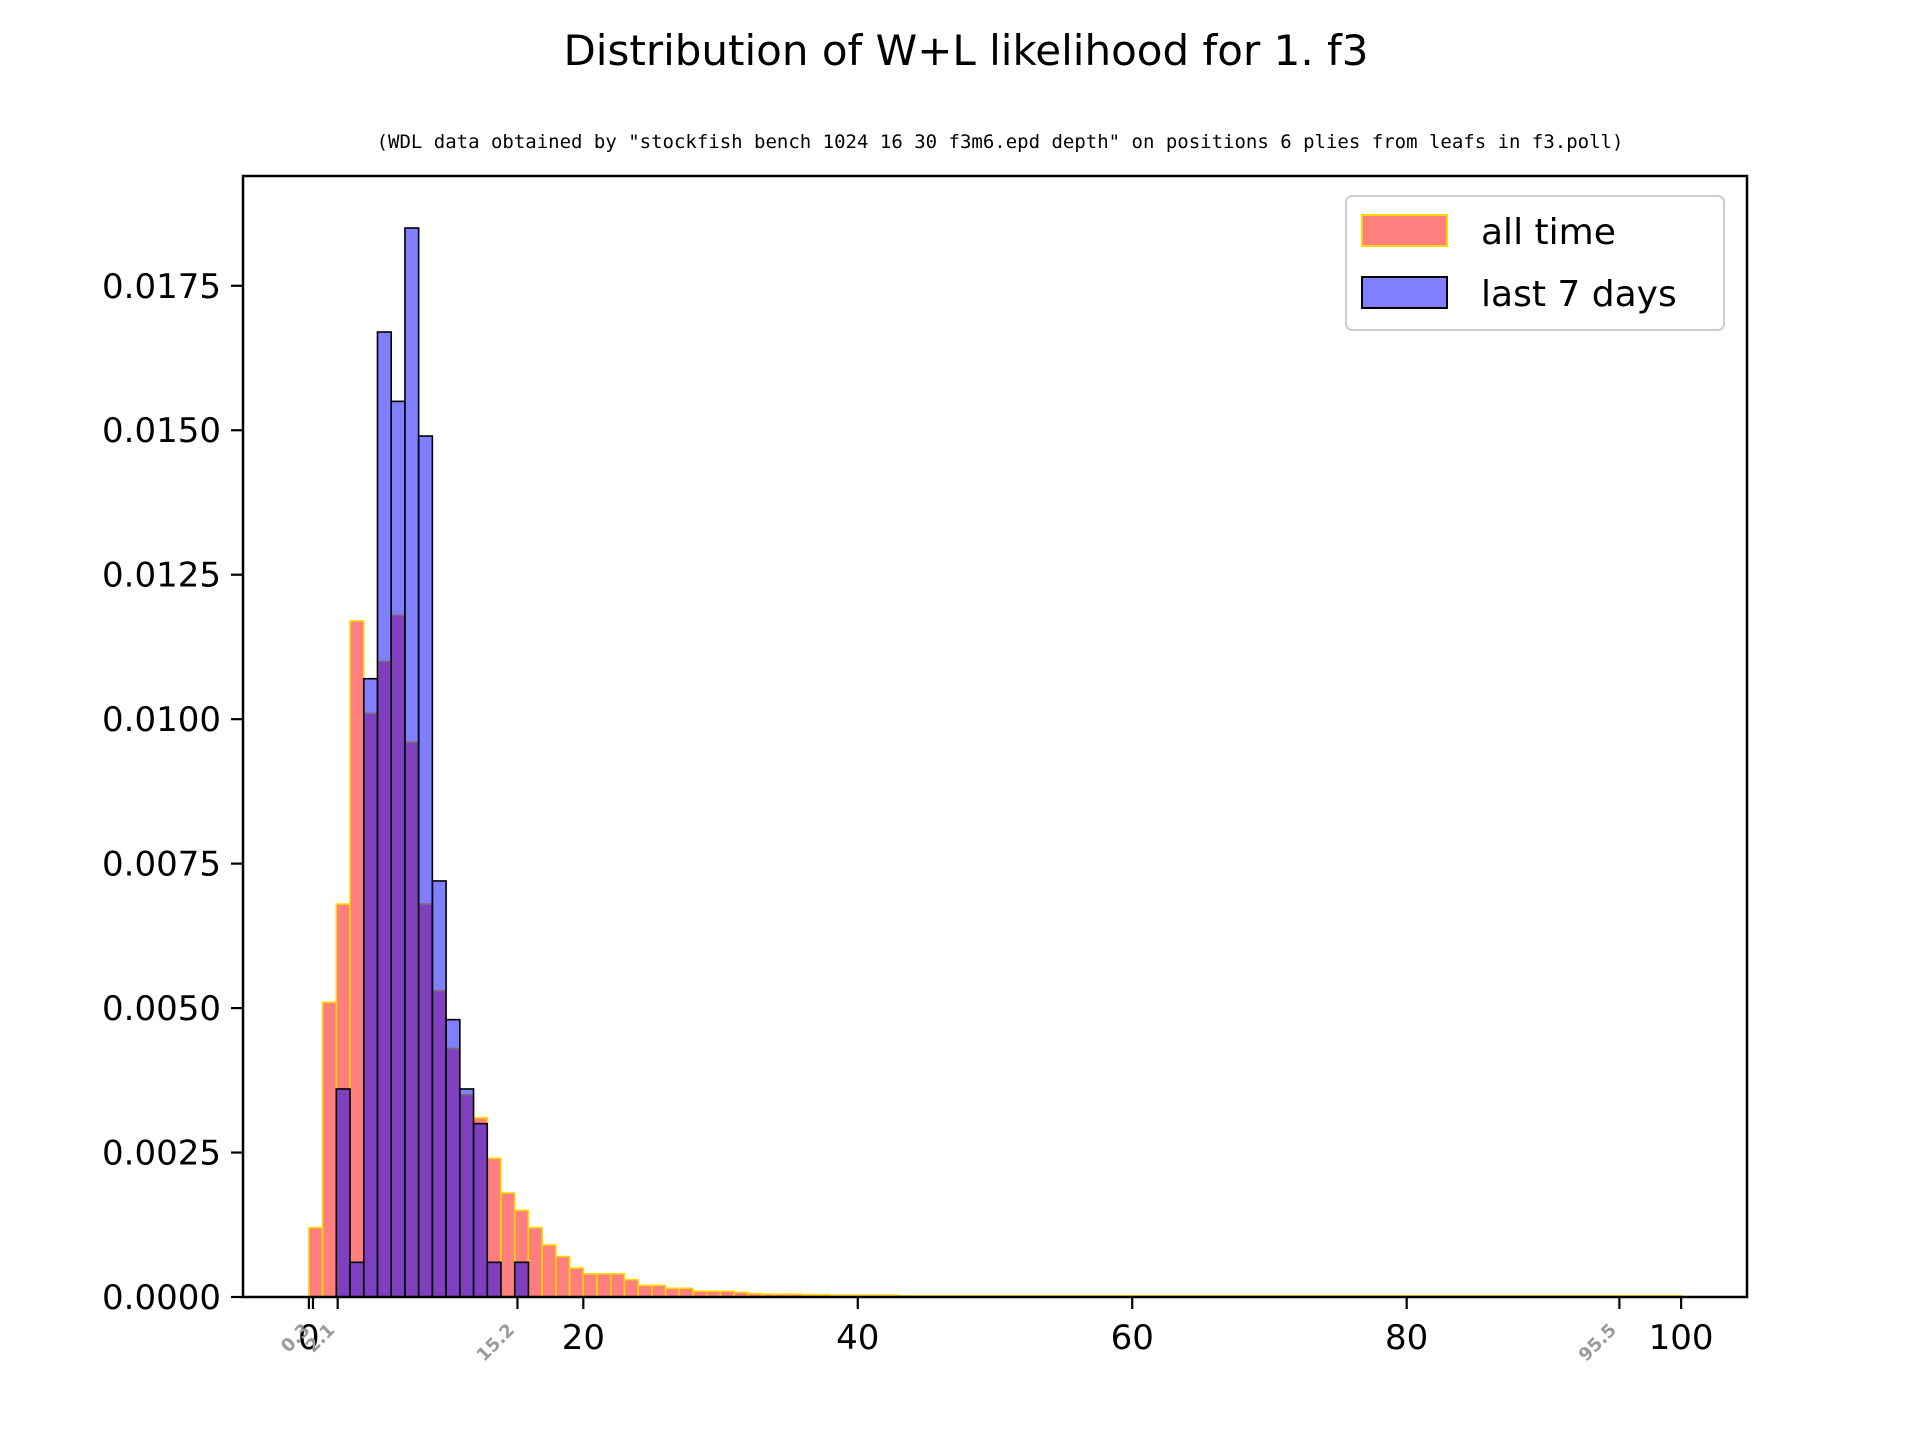 Image resolution: width=1920 pixels, height=1440 pixels. I want to click on legend-label-last-7-days: last 7 days, so click(1579, 294).